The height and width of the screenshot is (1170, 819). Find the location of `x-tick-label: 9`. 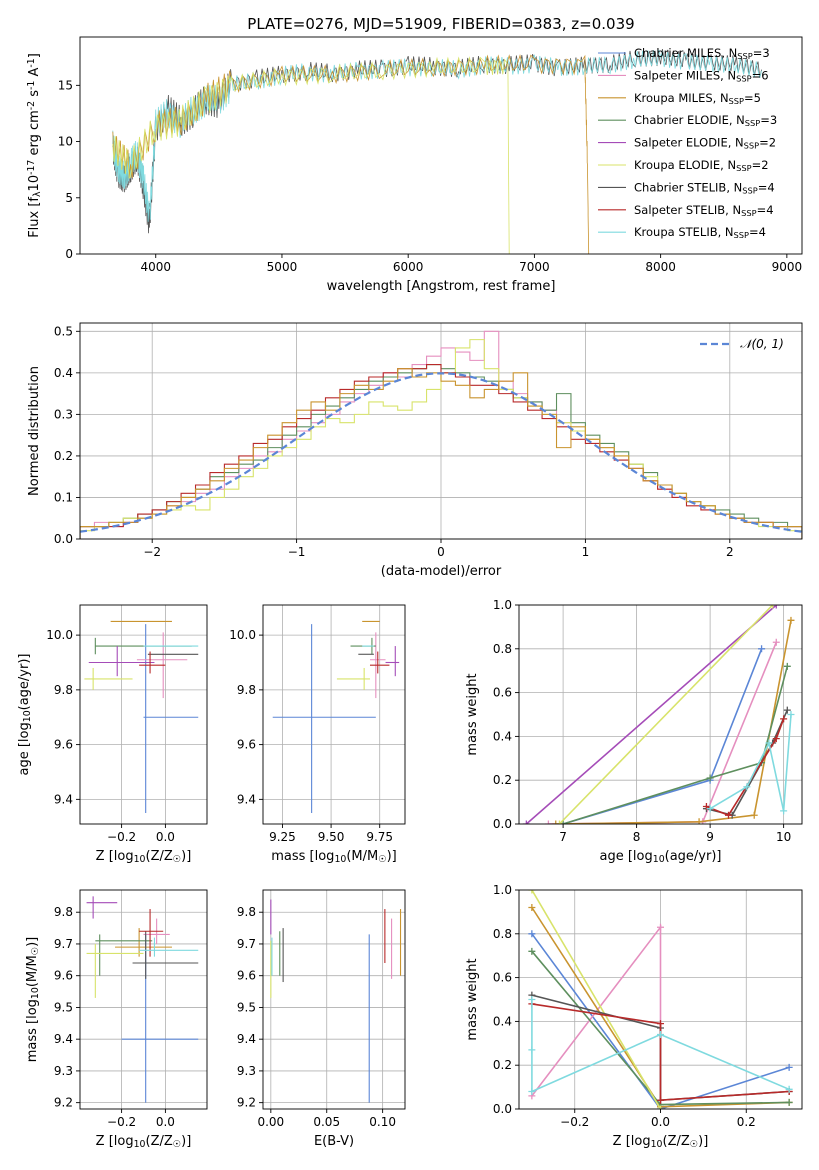

x-tick-label: 9 is located at coordinates (710, 837).